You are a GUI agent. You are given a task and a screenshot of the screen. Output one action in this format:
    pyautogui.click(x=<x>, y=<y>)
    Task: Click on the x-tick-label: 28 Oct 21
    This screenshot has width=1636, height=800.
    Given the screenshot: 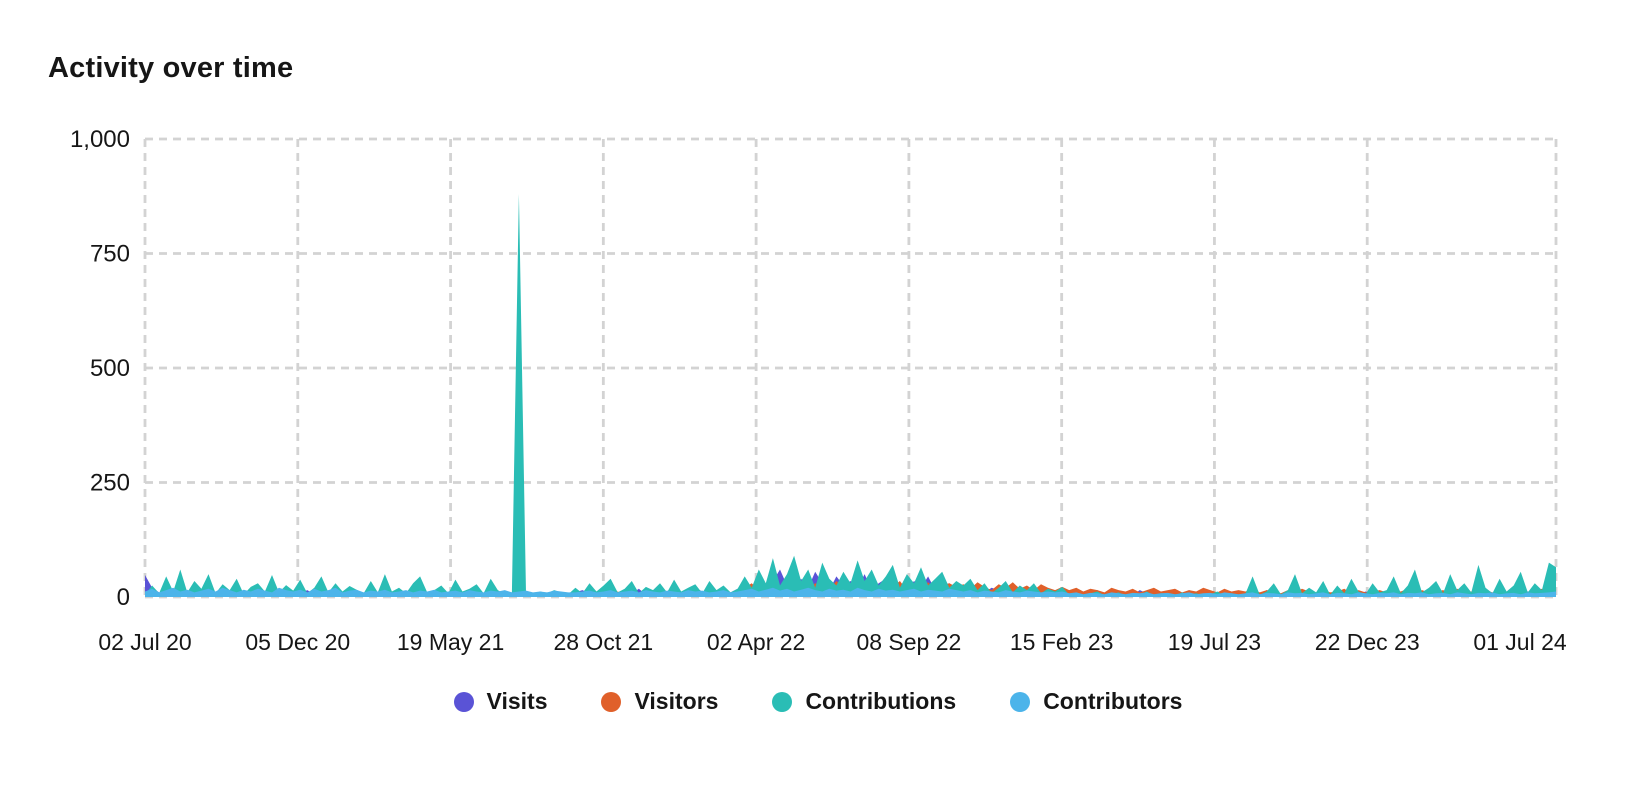 What is the action you would take?
    pyautogui.click(x=603, y=642)
    